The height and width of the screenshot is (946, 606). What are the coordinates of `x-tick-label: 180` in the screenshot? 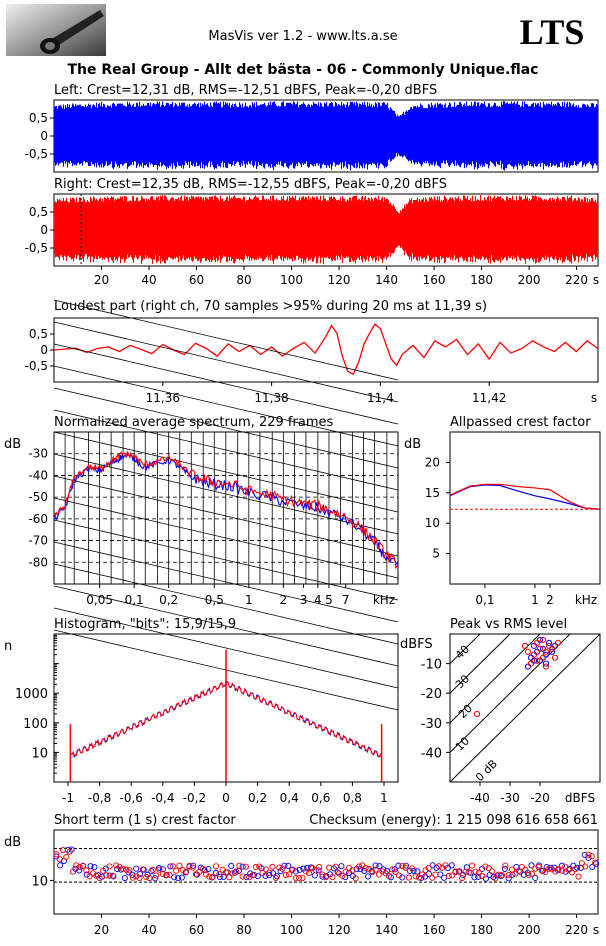 It's located at (481, 930).